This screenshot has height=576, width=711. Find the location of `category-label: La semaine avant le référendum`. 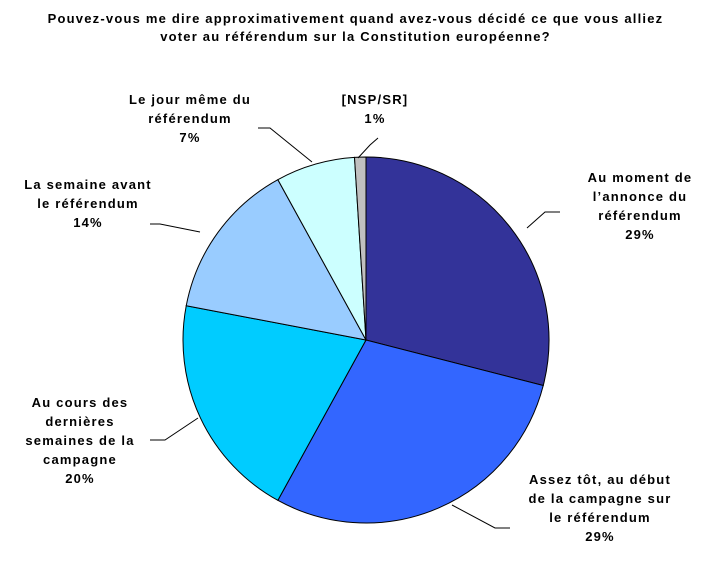

category-label: La semaine avant le référendum is located at coordinates (88, 194).